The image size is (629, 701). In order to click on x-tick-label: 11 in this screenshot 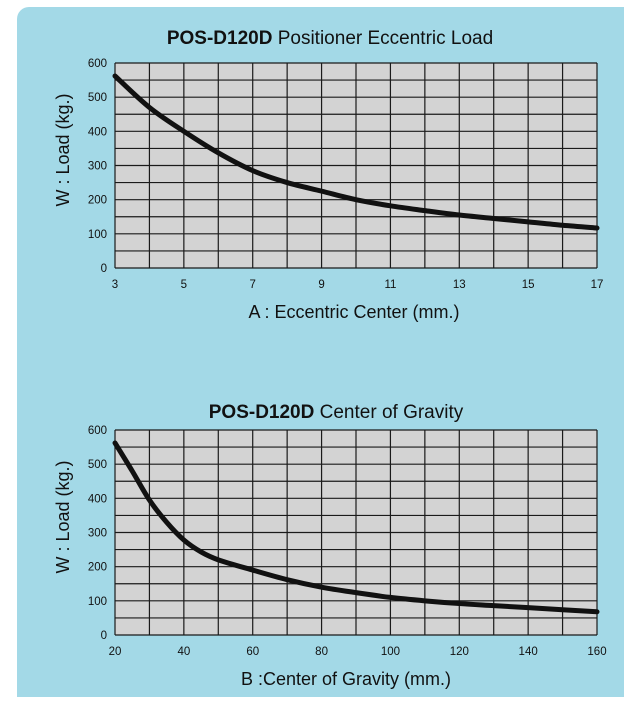, I will do `click(390, 285)`.